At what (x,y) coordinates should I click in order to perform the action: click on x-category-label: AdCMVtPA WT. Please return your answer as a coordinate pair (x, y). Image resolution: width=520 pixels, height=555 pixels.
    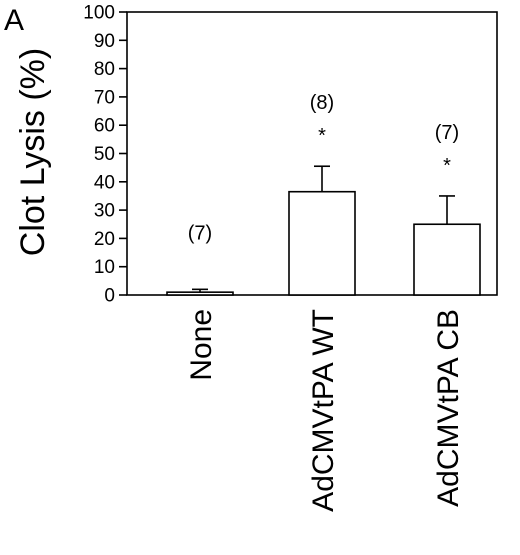
    Looking at the image, I should click on (323, 410).